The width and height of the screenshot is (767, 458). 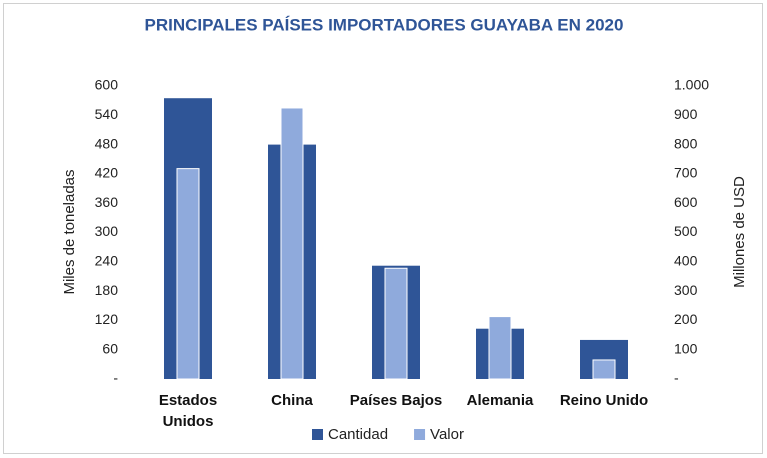 I want to click on y2-tick-label: 1.000, so click(x=691, y=85).